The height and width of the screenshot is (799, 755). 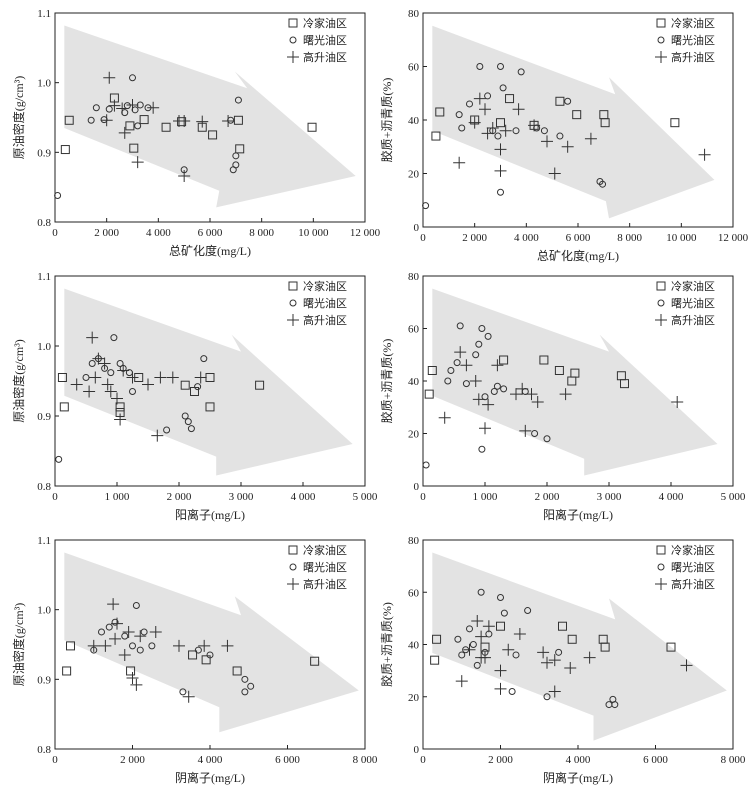 I want to click on x-axis-label: 总矿化度(mg/L), so click(x=578, y=255).